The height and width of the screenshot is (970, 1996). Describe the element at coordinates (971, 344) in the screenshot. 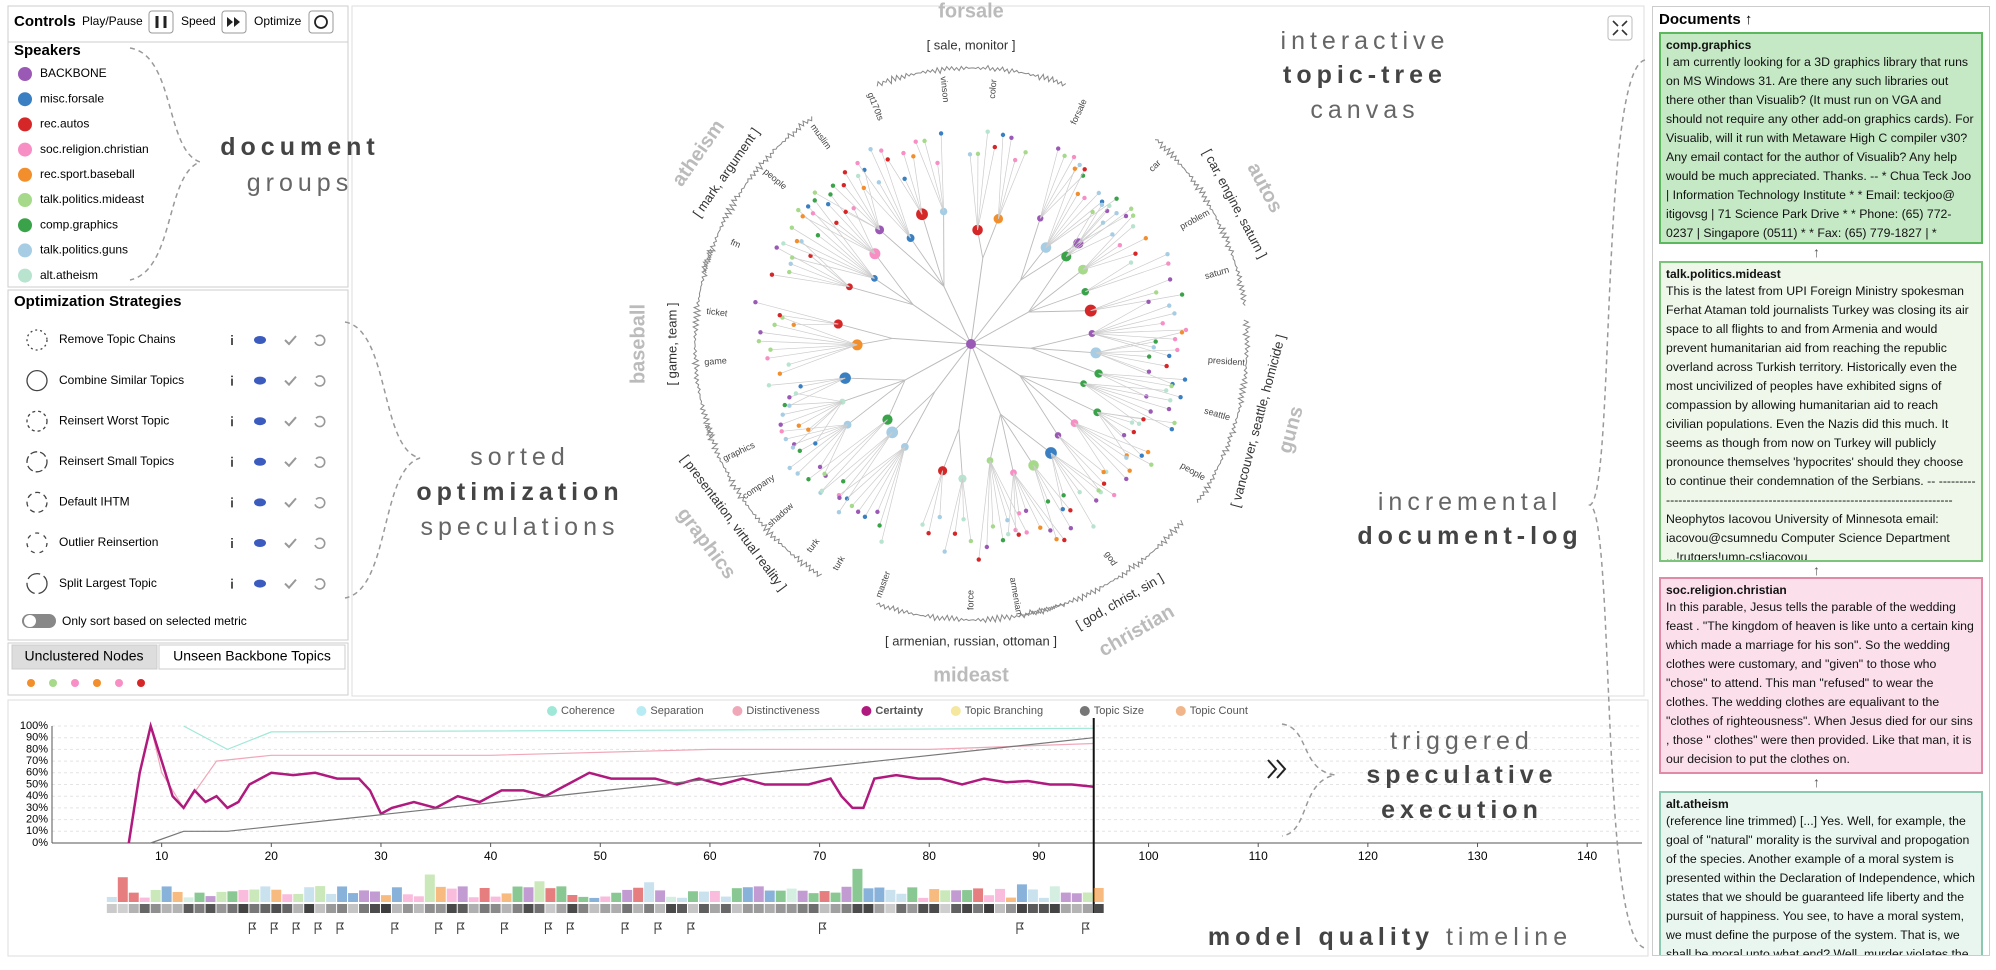

I see `root-node` at that location.